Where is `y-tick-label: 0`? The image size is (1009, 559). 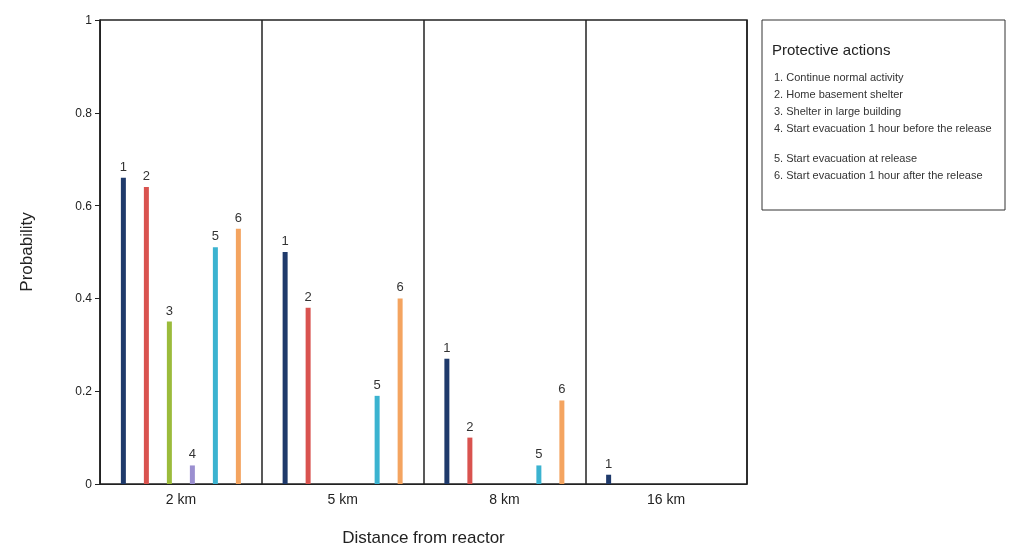
y-tick-label: 0 is located at coordinates (89, 484).